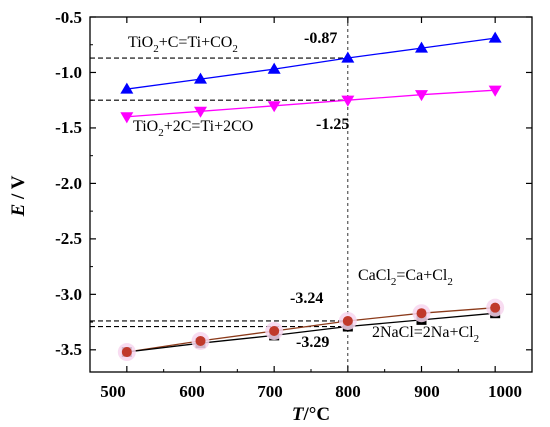 Image resolution: width=550 pixels, height=427 pixels. I want to click on y-tick-label: -2.5, so click(68, 238).